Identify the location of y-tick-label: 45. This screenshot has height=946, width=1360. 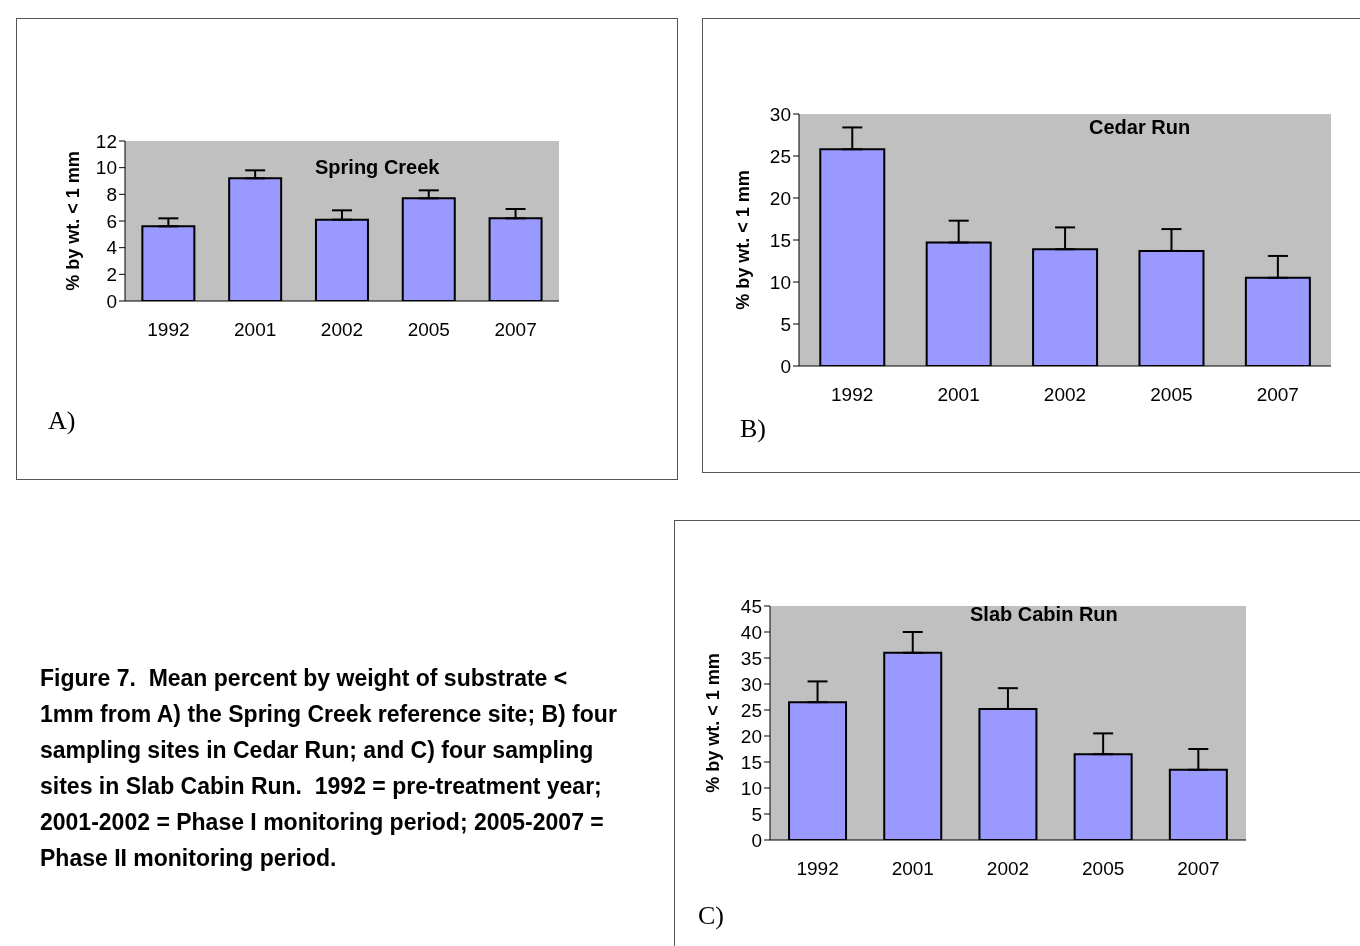
(751, 606).